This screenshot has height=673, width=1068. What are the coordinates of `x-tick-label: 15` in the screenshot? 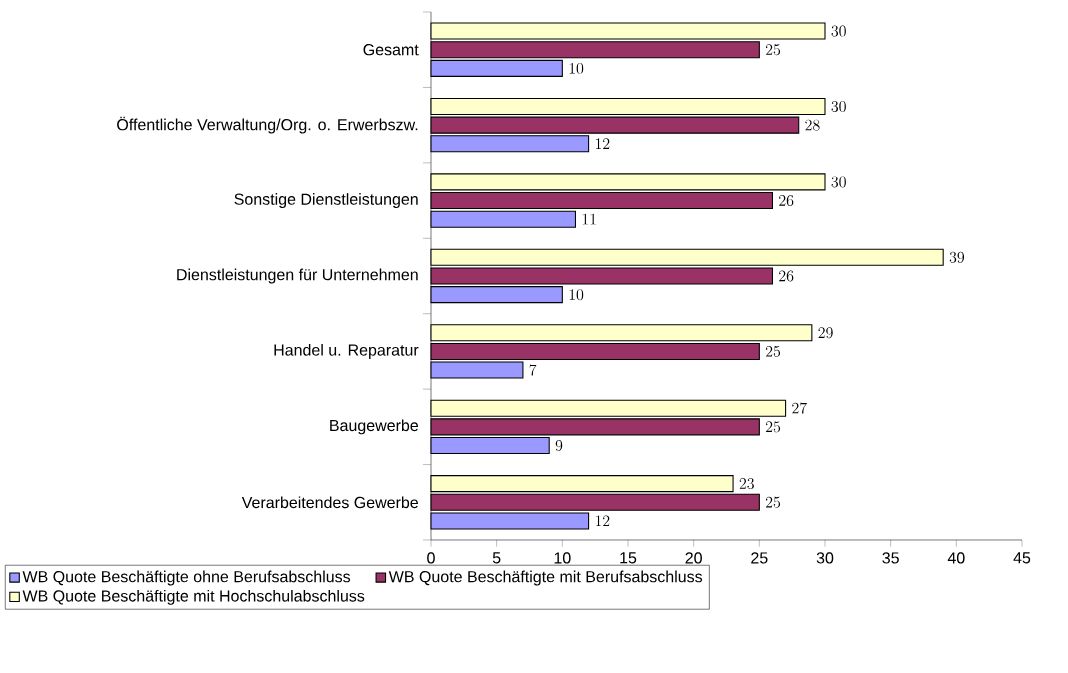 It's located at (628, 558).